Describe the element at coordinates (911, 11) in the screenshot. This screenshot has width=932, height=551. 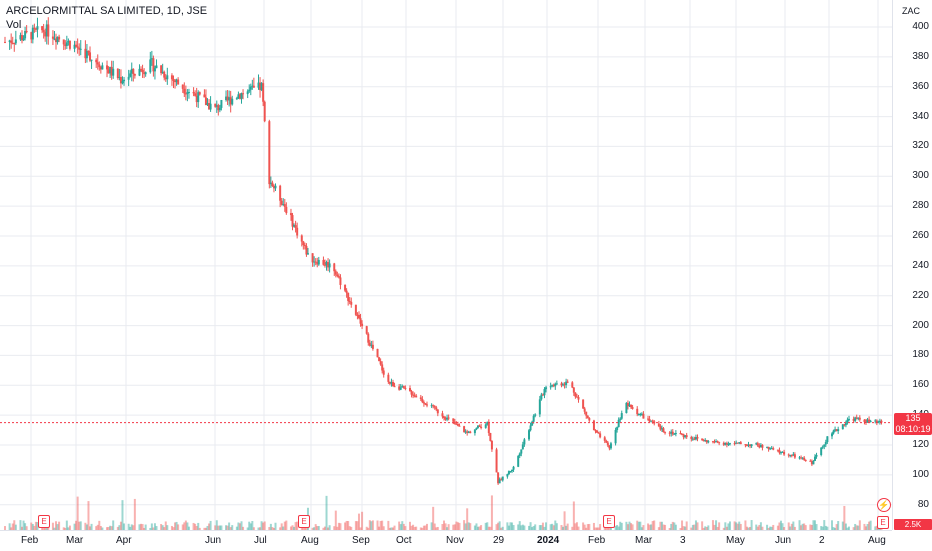
I see `currency-label: ZAC` at that location.